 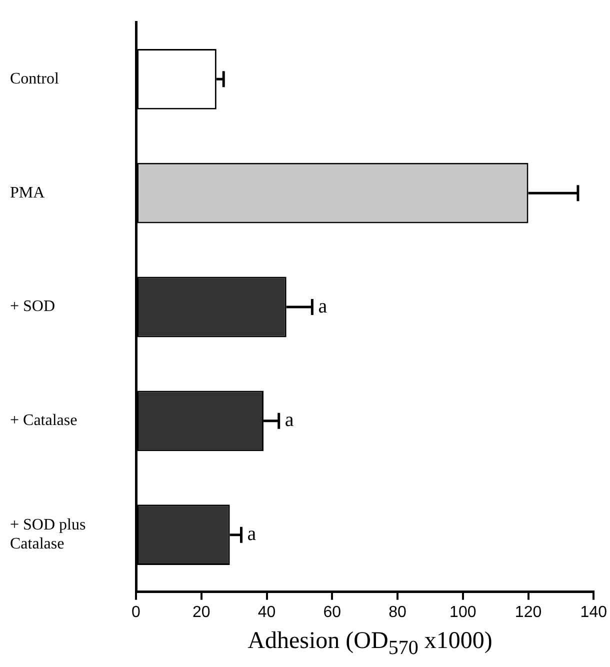 What do you see at coordinates (136, 612) in the screenshot?
I see `x-tick-label: 0` at bounding box center [136, 612].